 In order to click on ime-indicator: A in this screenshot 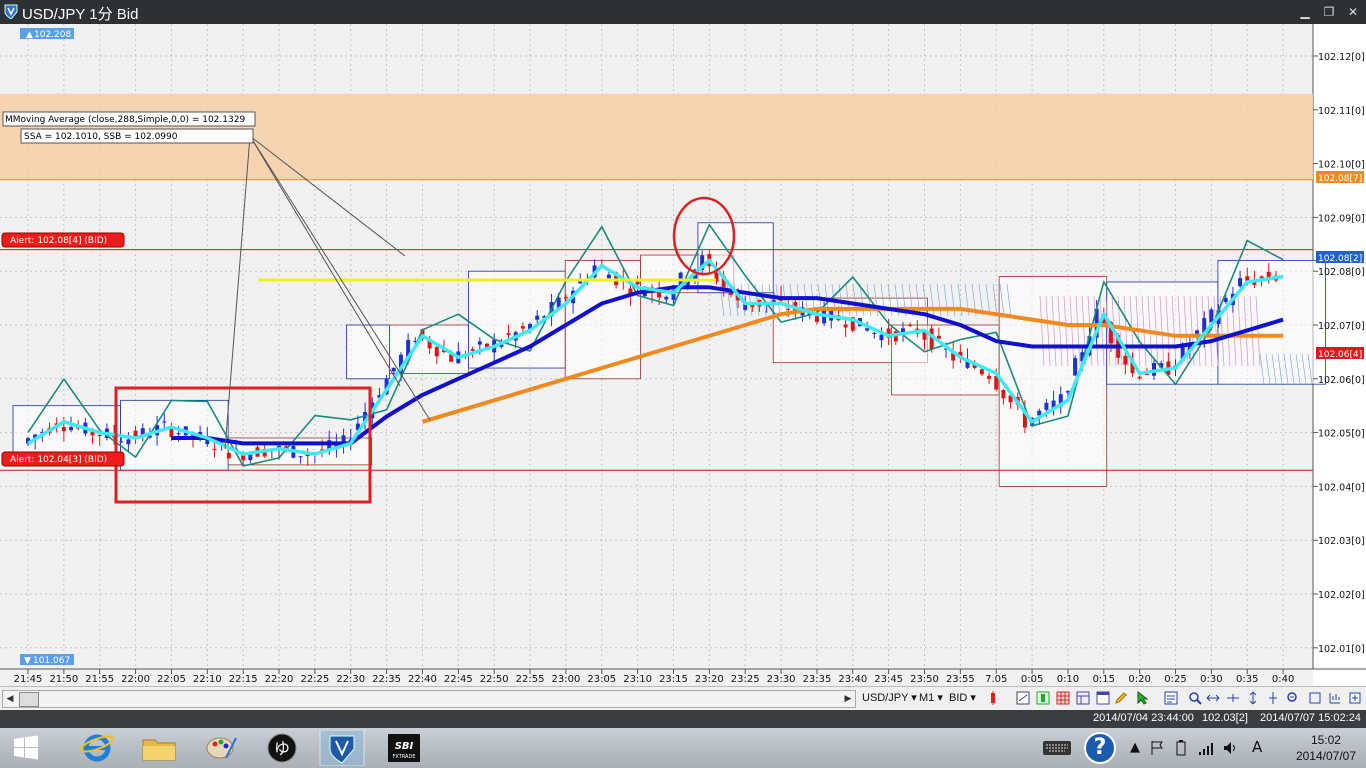, I will do `click(1257, 747)`.